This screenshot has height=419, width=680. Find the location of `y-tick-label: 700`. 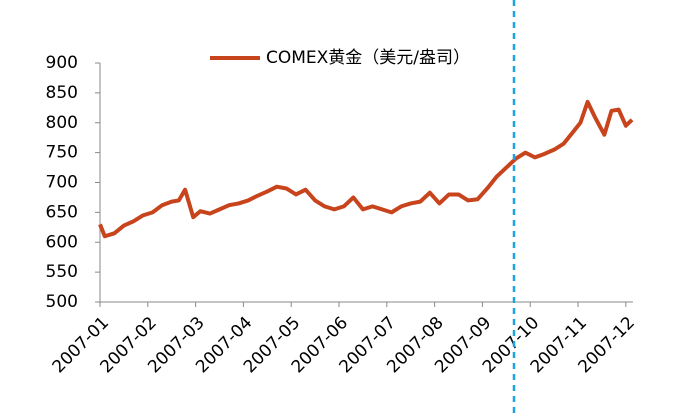

y-tick-label: 700 is located at coordinates (62, 183).